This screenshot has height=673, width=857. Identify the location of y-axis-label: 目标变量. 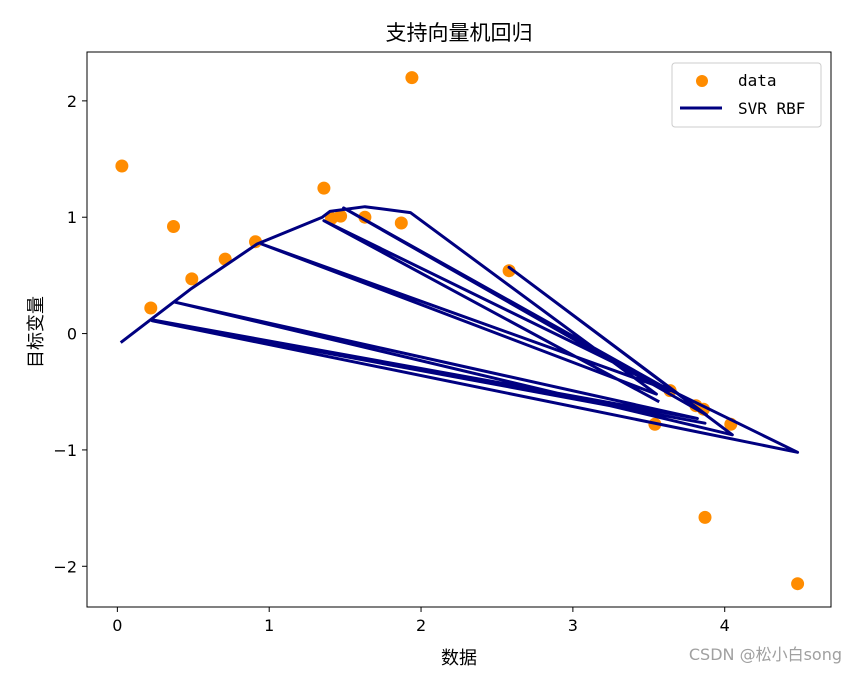
(36, 332).